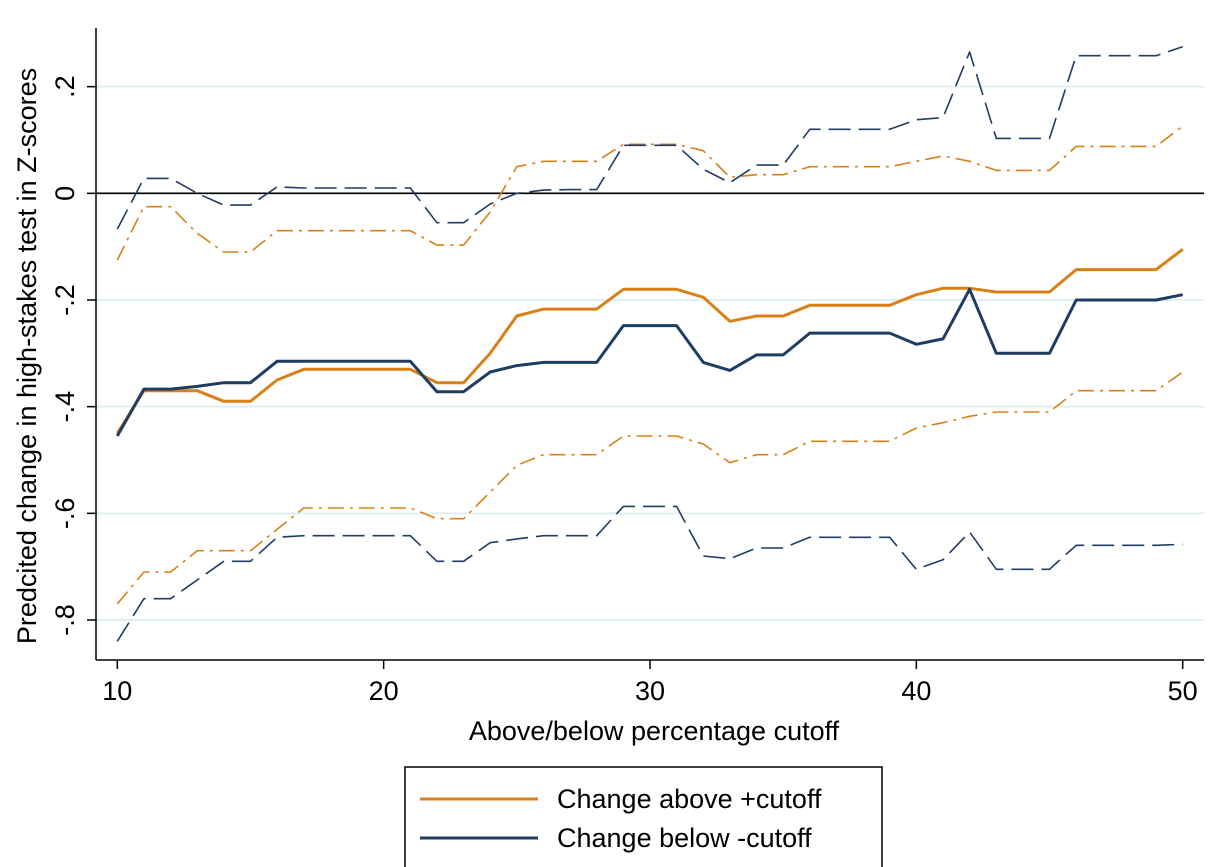 The height and width of the screenshot is (867, 1213). What do you see at coordinates (65, 407) in the screenshot?
I see `y-tick-label-2: -.4` at bounding box center [65, 407].